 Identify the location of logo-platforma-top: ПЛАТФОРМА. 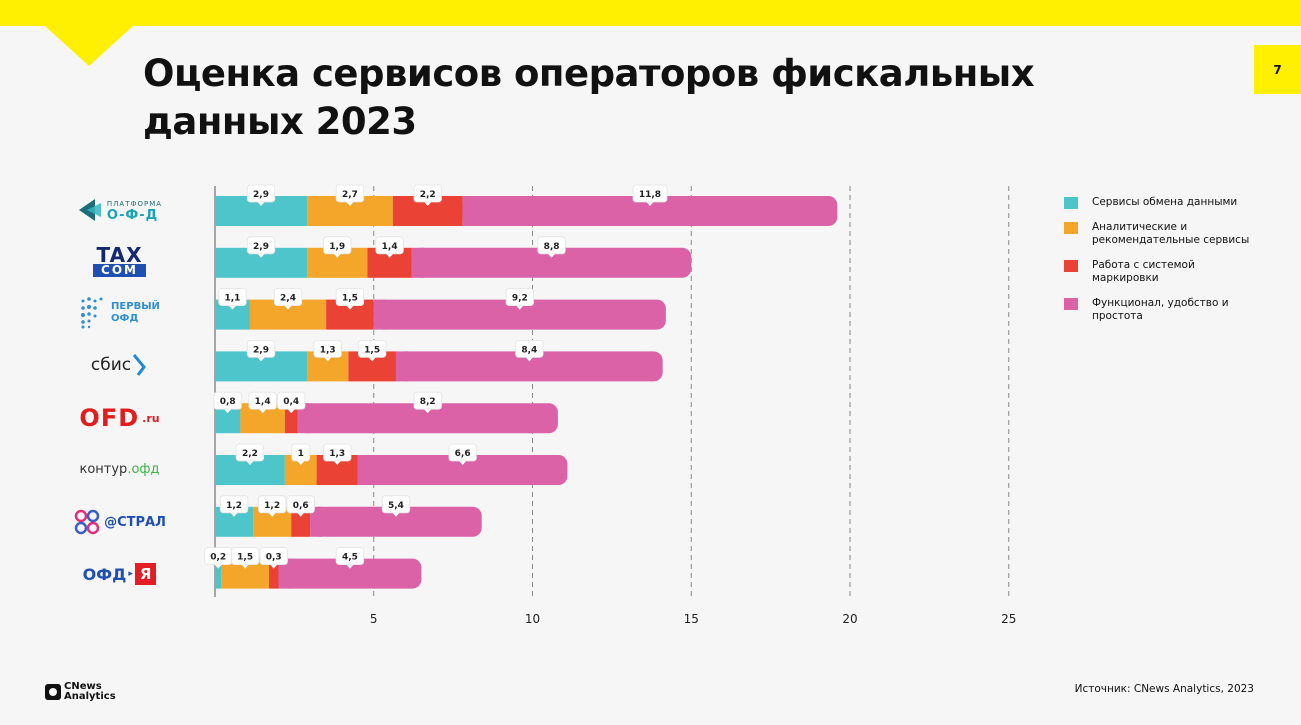
(134, 204).